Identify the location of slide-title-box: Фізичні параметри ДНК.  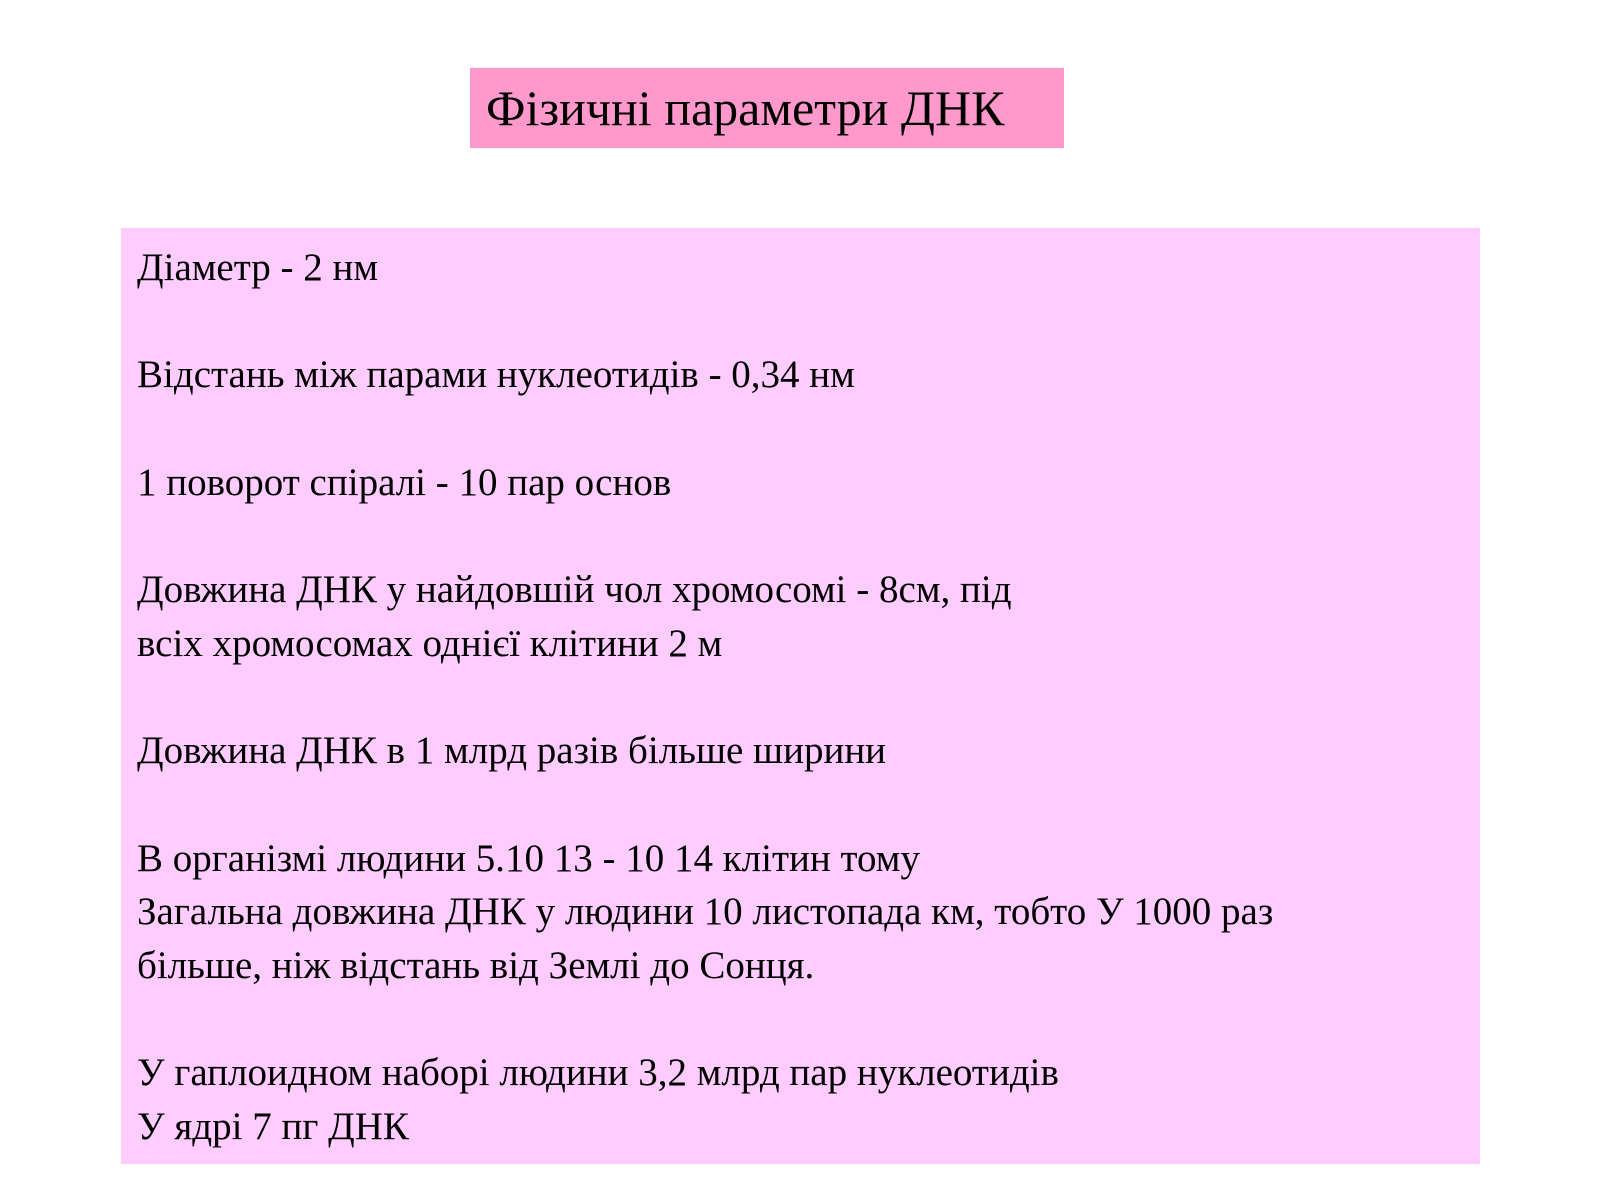
(767, 108).